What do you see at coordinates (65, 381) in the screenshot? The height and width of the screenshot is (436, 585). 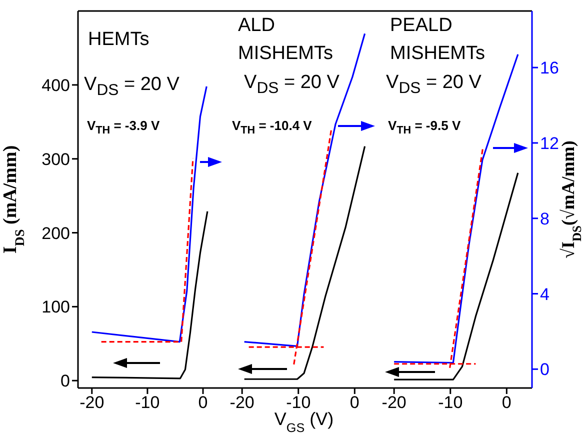 I see `y-tick-label: 0` at bounding box center [65, 381].